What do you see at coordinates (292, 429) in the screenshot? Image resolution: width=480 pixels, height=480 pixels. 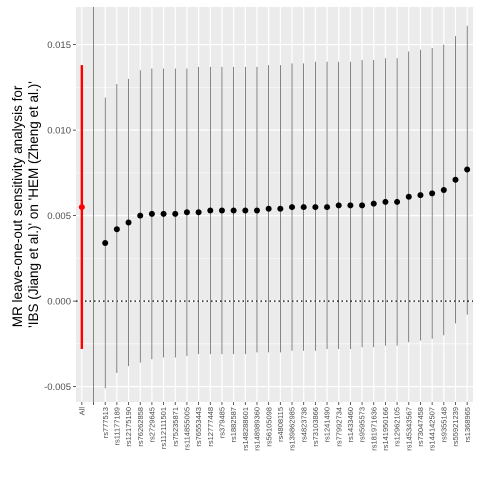 I see `x-tick-label: rs139862985` at bounding box center [292, 429].